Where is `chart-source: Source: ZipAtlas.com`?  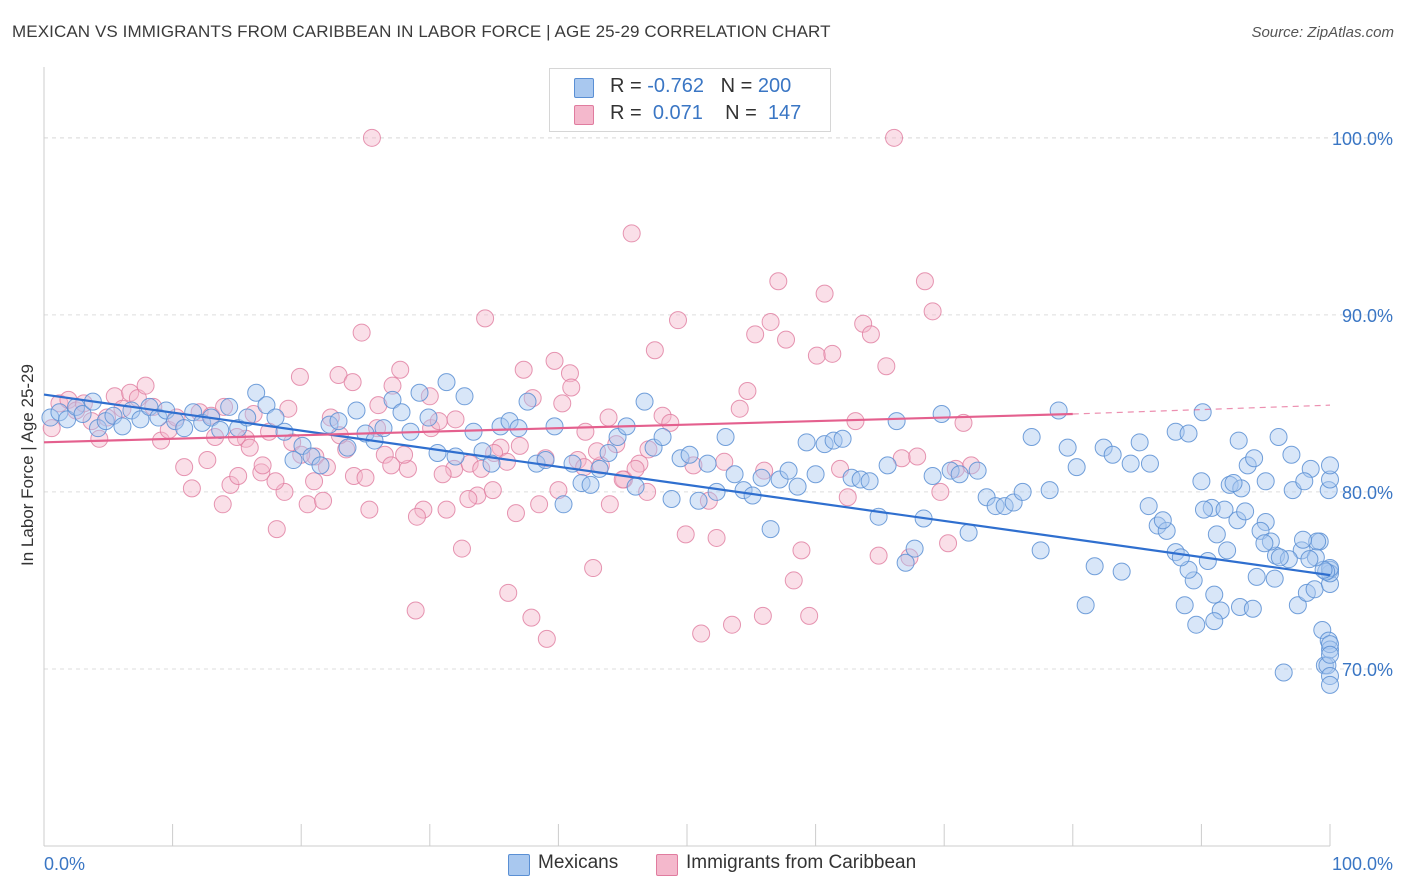 chart-source: Source: ZipAtlas.com is located at coordinates (1322, 32).